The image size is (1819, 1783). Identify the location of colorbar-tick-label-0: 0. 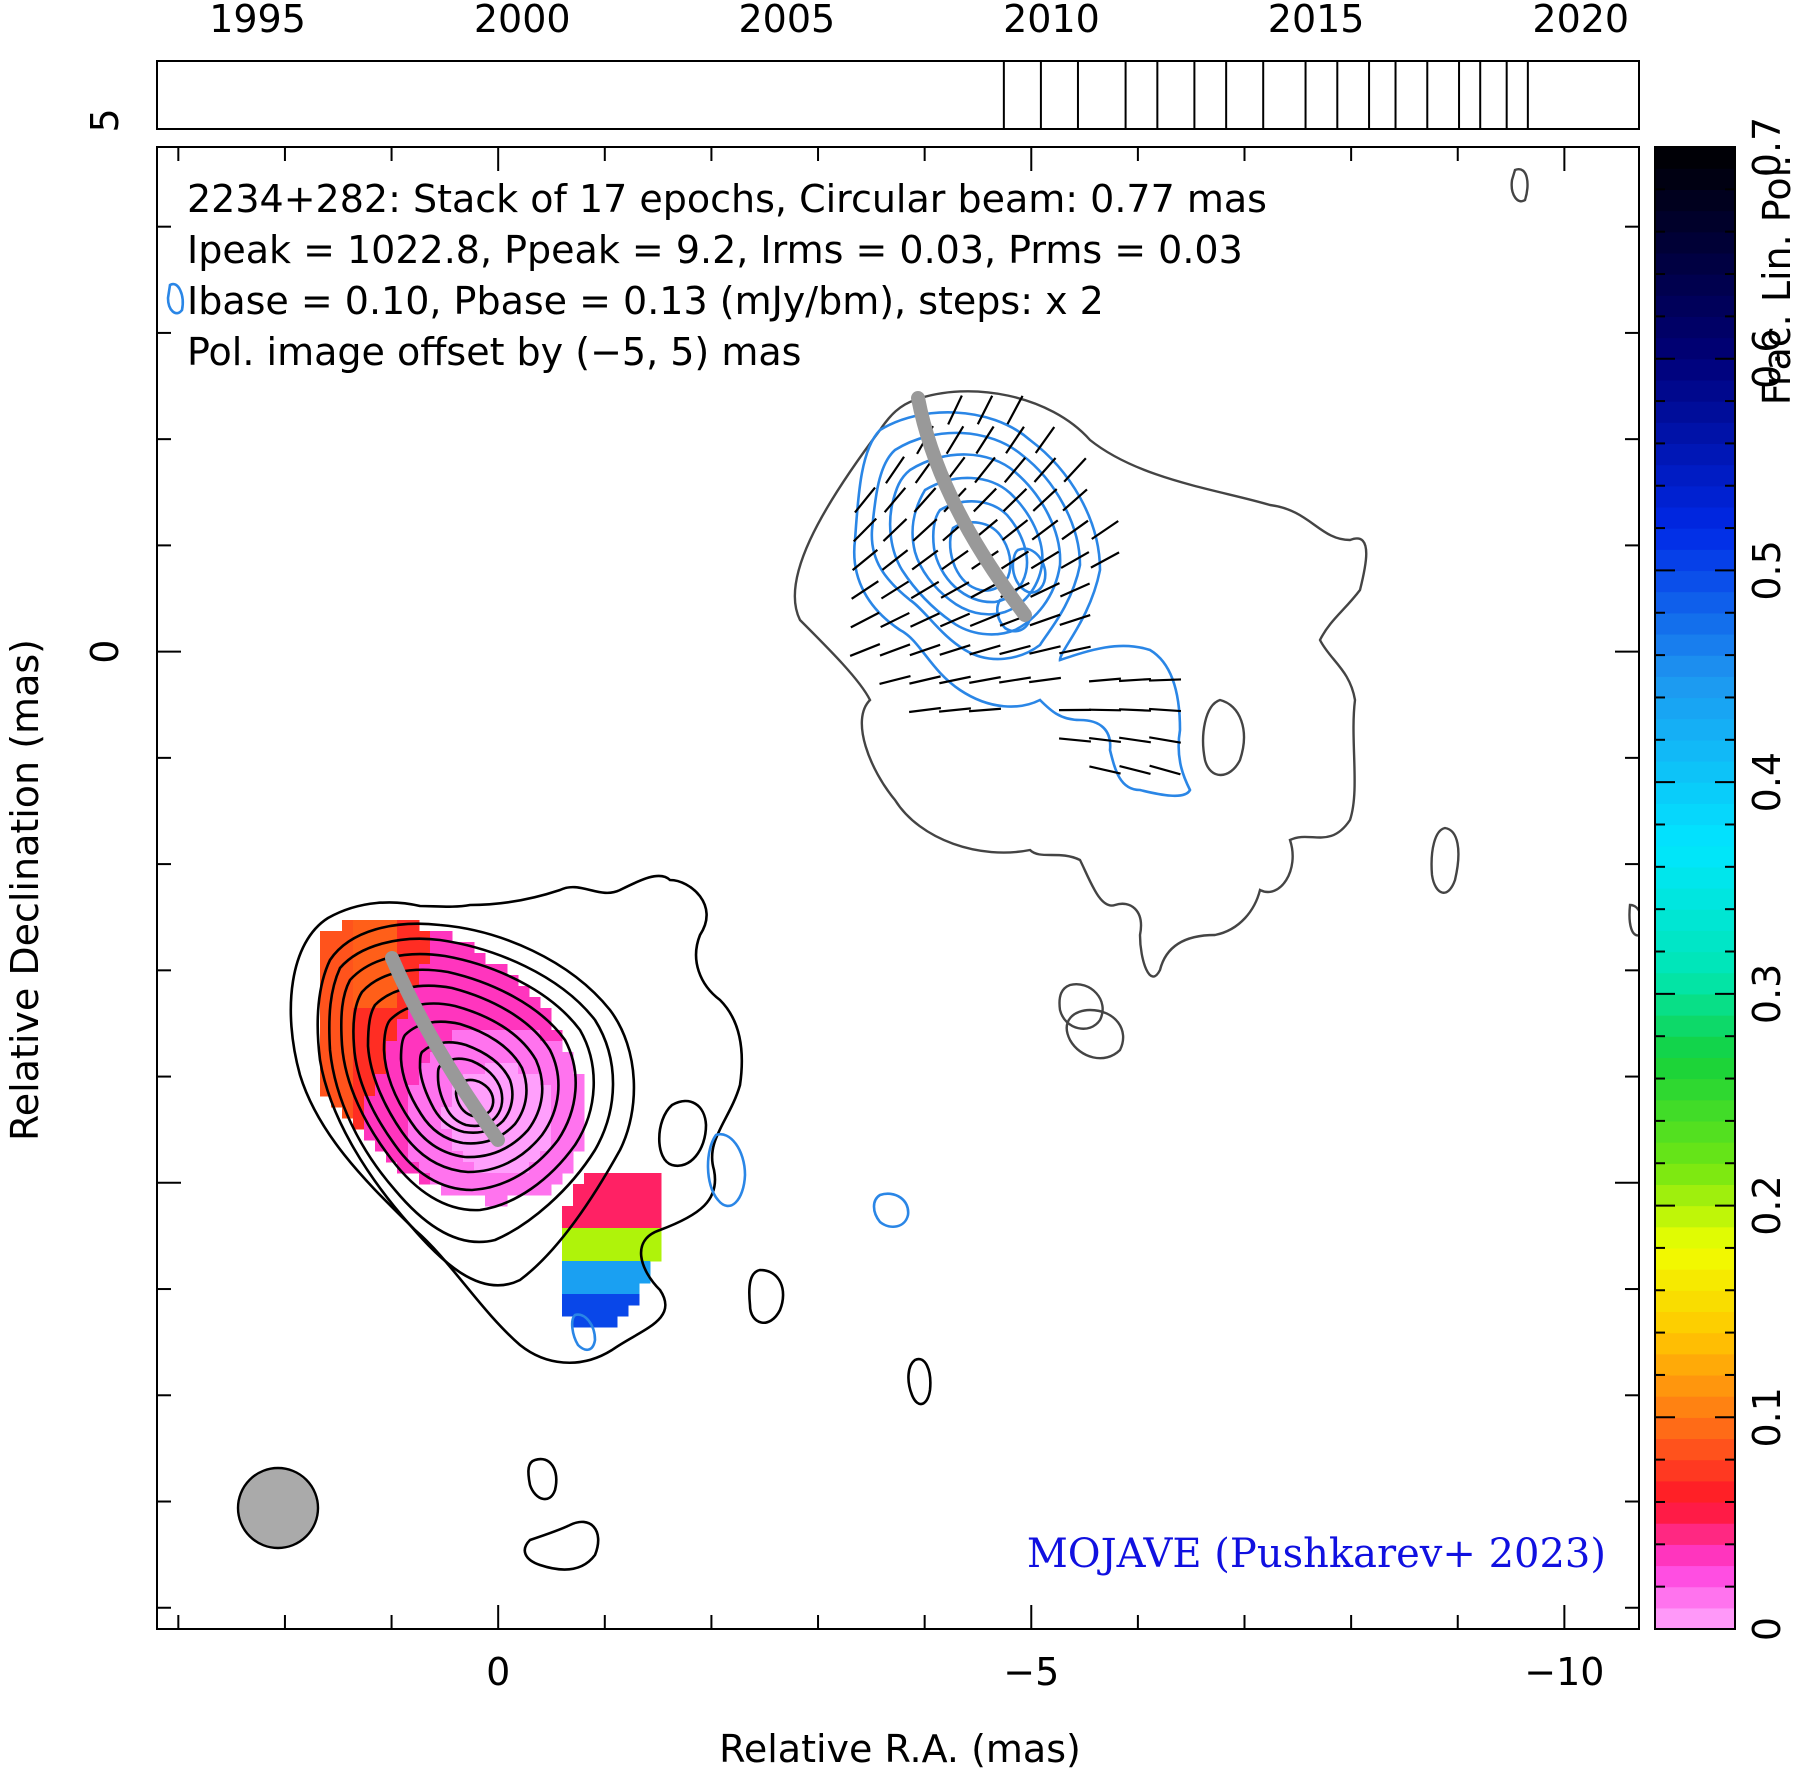
(1767, 1629).